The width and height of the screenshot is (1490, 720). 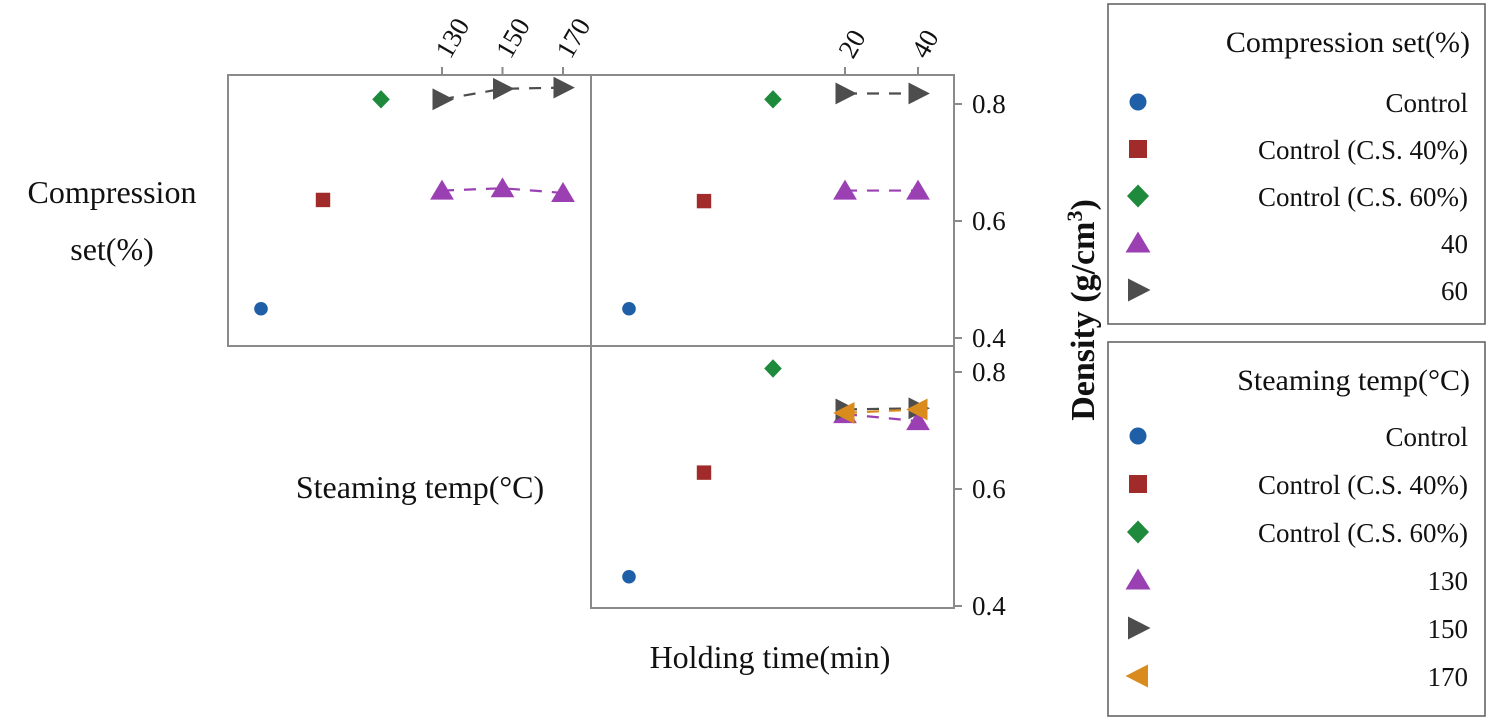 I want to click on legend-label-40: 40, so click(x=1454, y=244).